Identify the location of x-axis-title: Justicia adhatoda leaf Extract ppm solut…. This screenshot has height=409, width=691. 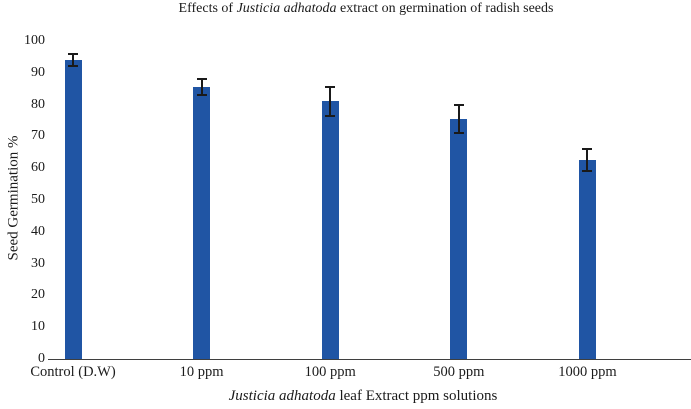
(363, 396).